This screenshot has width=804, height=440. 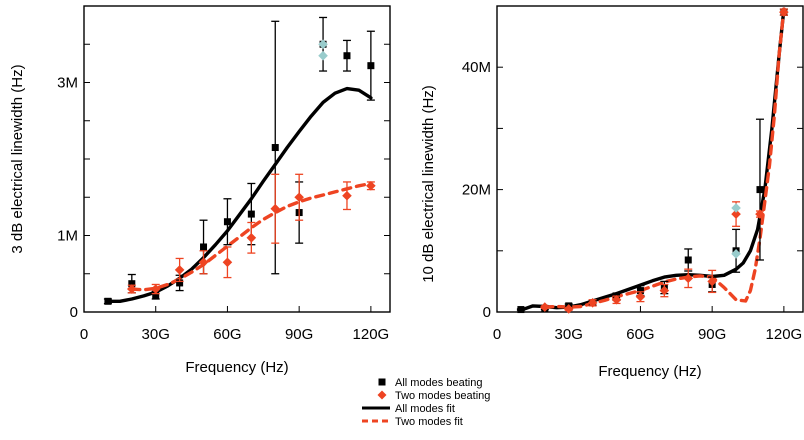 I want to click on legend-label: All modes beating, so click(x=438, y=383).